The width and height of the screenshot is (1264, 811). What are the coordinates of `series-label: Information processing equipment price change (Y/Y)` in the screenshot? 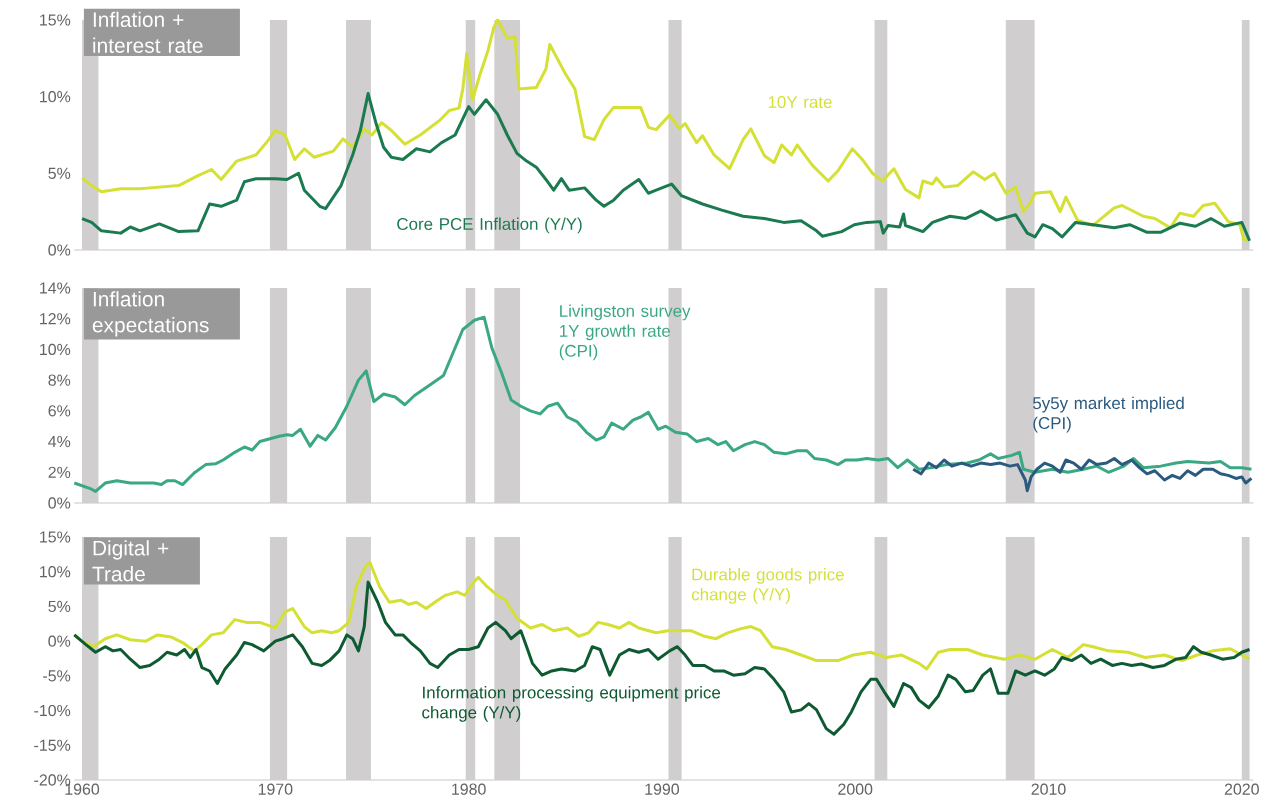 It's located at (571, 704).